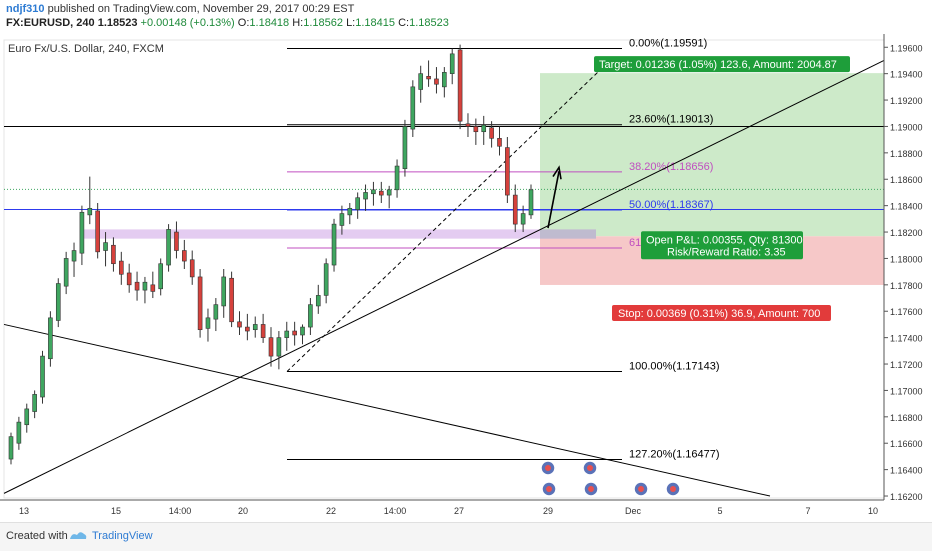 The height and width of the screenshot is (551, 932). I want to click on price-axis-background, so click(908, 278).